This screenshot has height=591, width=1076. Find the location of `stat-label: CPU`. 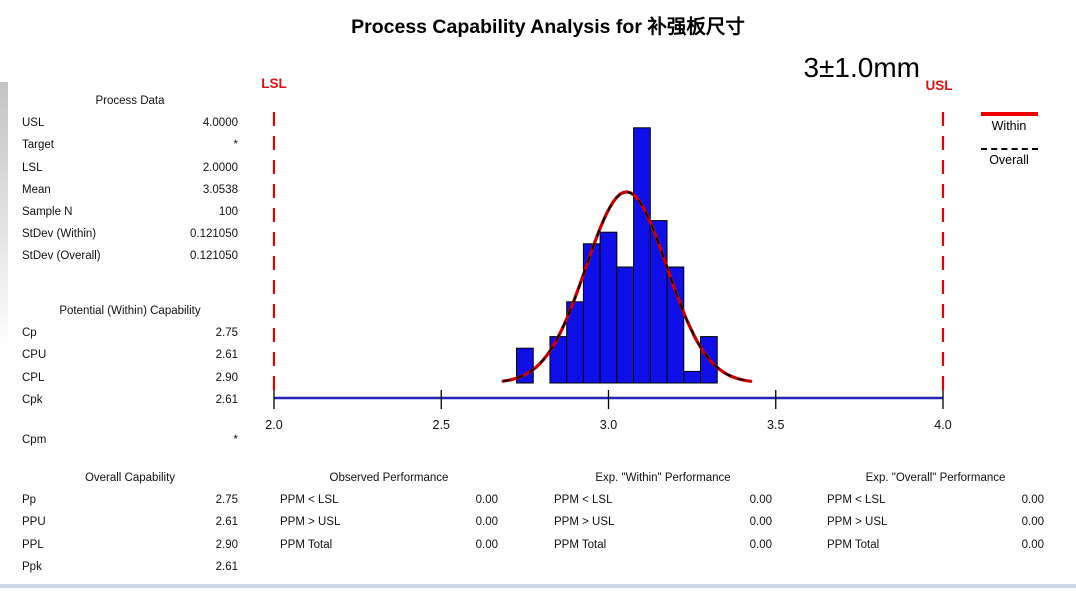

stat-label: CPU is located at coordinates (34, 355).